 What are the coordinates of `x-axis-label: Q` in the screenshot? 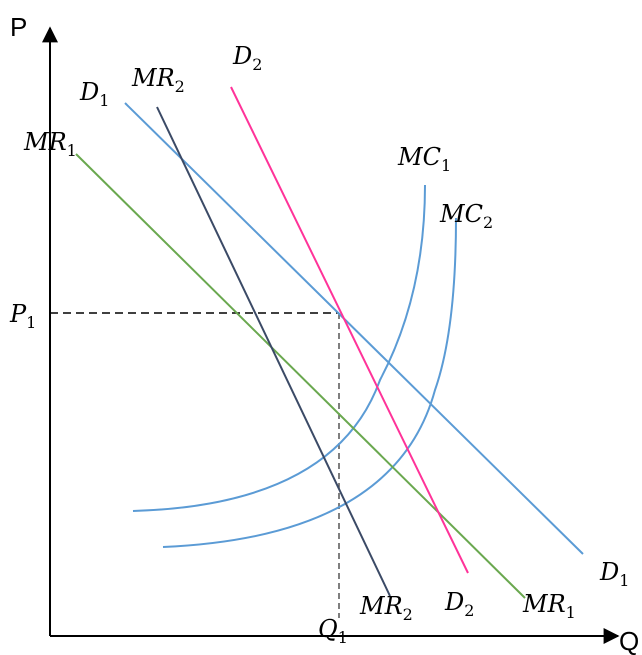 It's located at (629, 640).